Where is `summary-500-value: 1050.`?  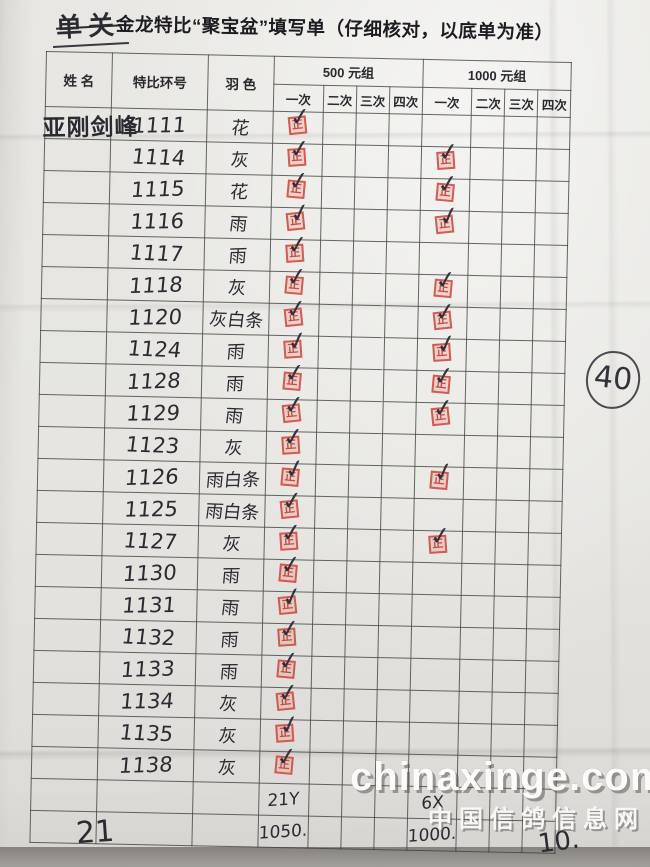
summary-500-value: 1050. is located at coordinates (283, 831).